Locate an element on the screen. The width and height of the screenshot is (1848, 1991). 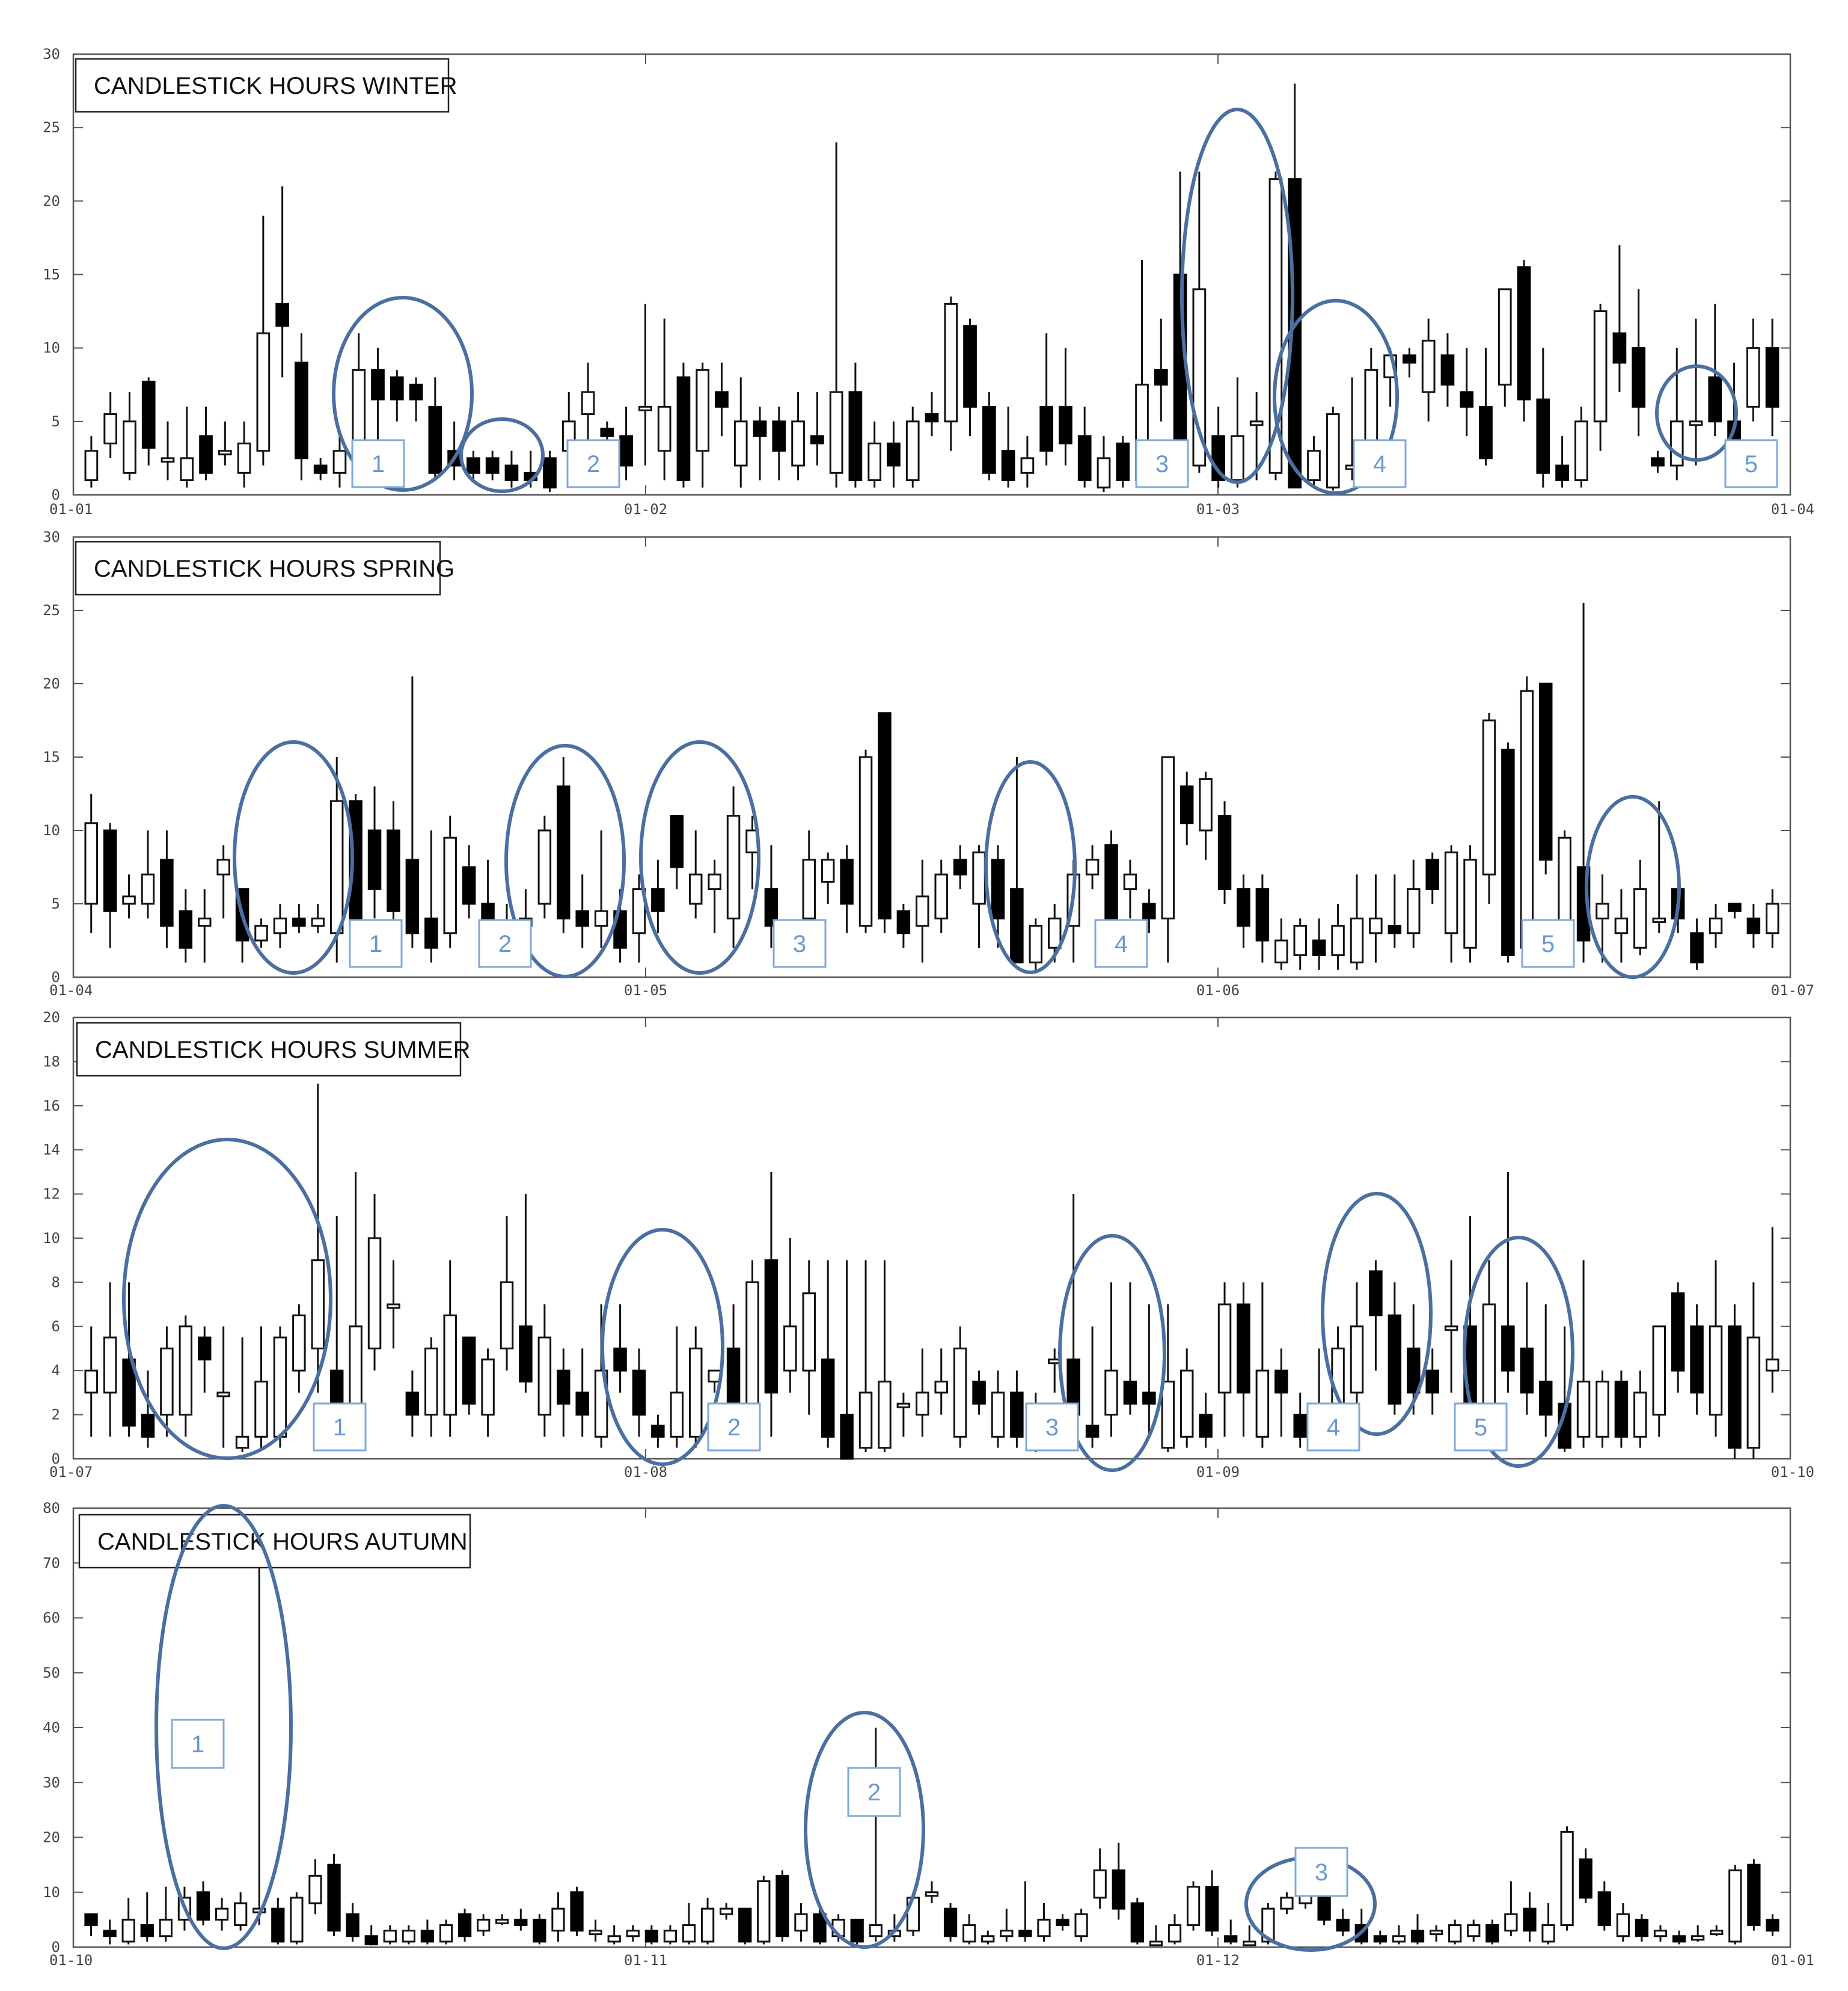
winter-xtick-label: 01-04 is located at coordinates (1792, 510).